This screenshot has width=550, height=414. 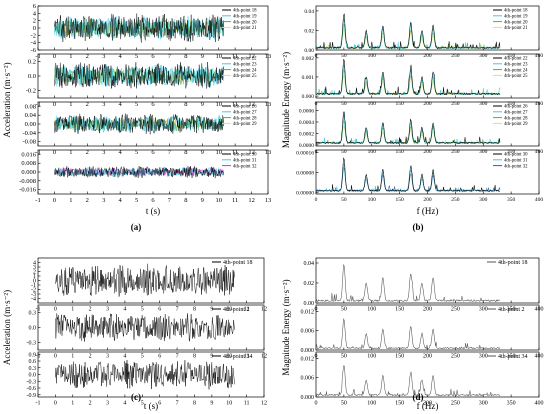 I want to click on y-axis-label: Acceleration (m·s⁻²), so click(x=7, y=99).